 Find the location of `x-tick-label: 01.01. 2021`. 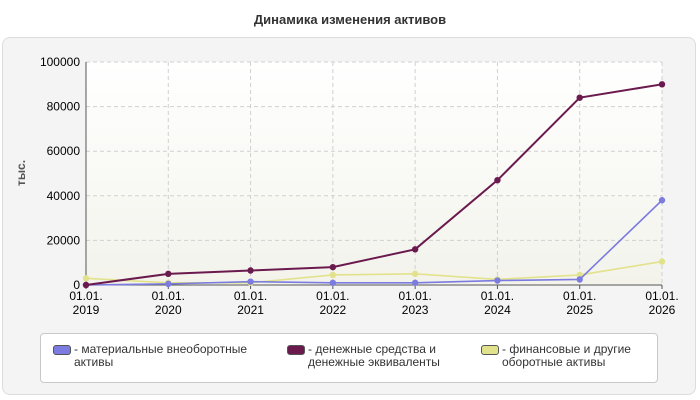

x-tick-label: 01.01. 2021 is located at coordinates (250, 303).